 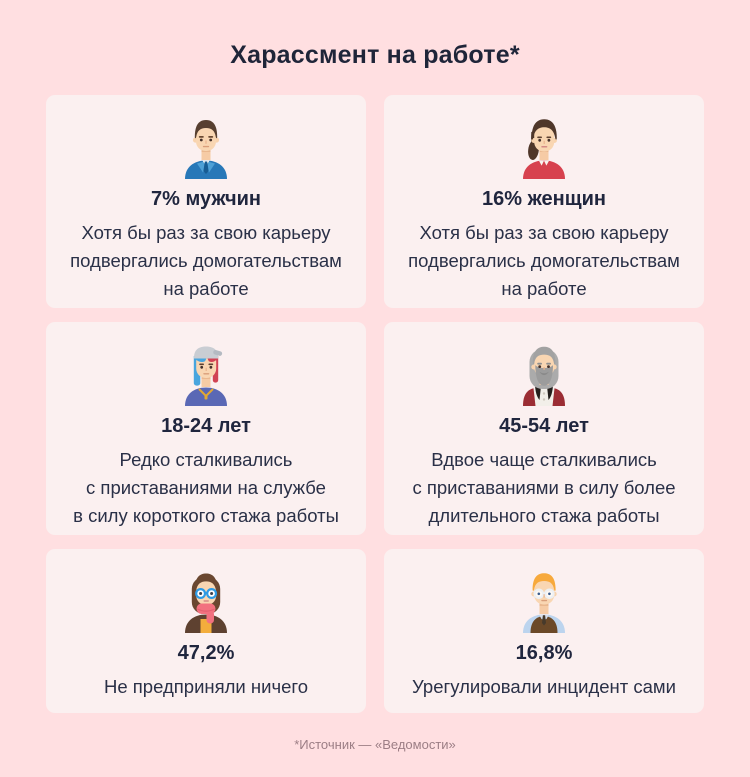 What do you see at coordinates (544, 653) in the screenshot?
I see `stat-value: 16,8%` at bounding box center [544, 653].